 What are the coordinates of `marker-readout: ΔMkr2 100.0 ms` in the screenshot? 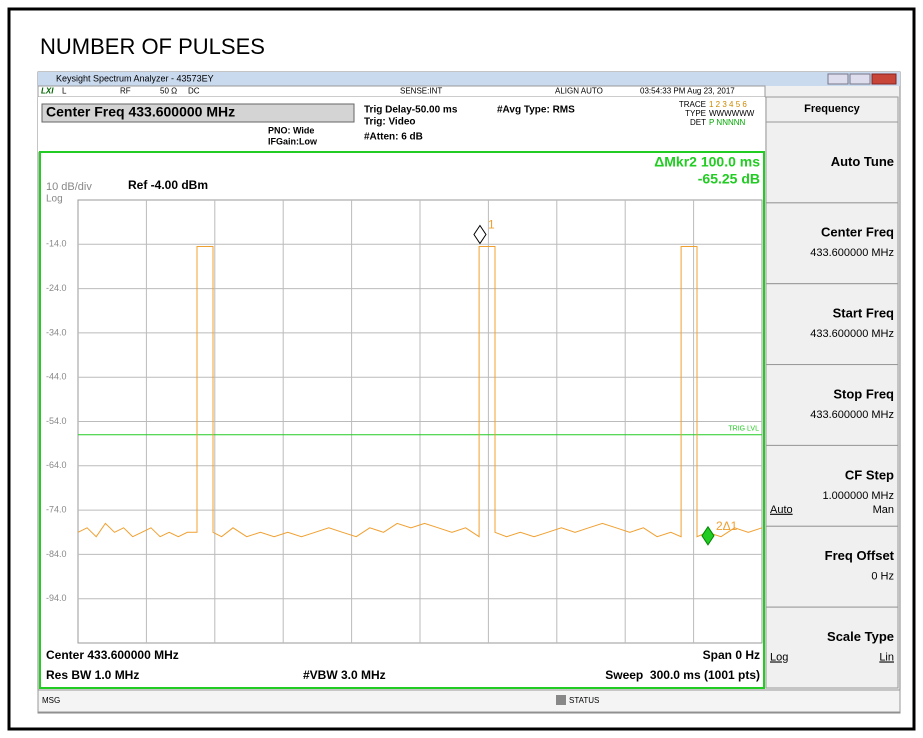 It's located at (707, 162).